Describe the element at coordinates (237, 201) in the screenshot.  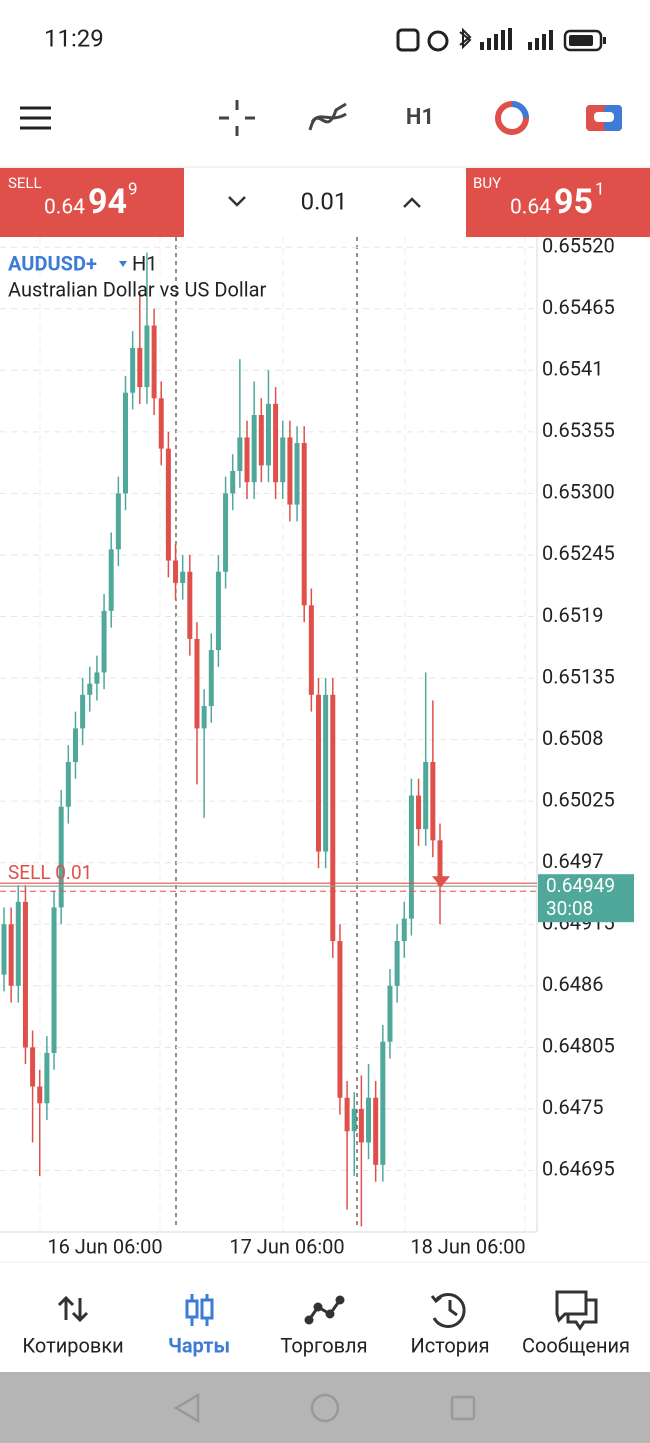
I see `lot-decrease` at that location.